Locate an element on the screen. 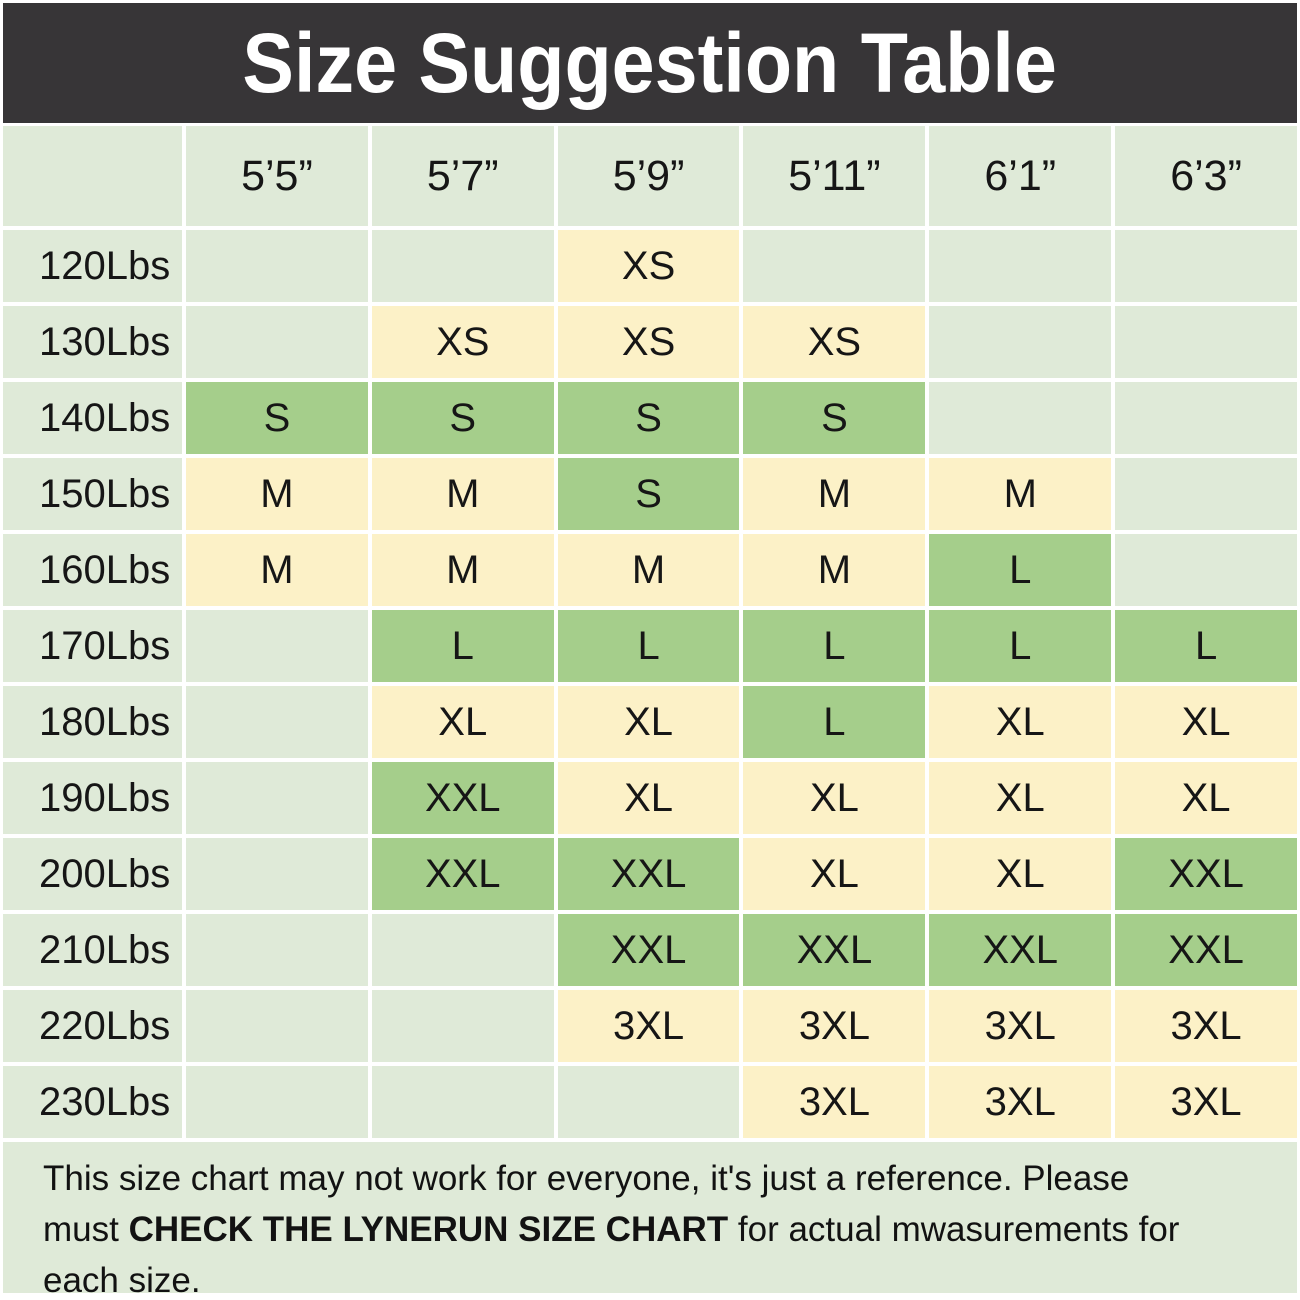 This screenshot has height=1300, width=1300. column-header-6-3: 6’3” is located at coordinates (1206, 176).